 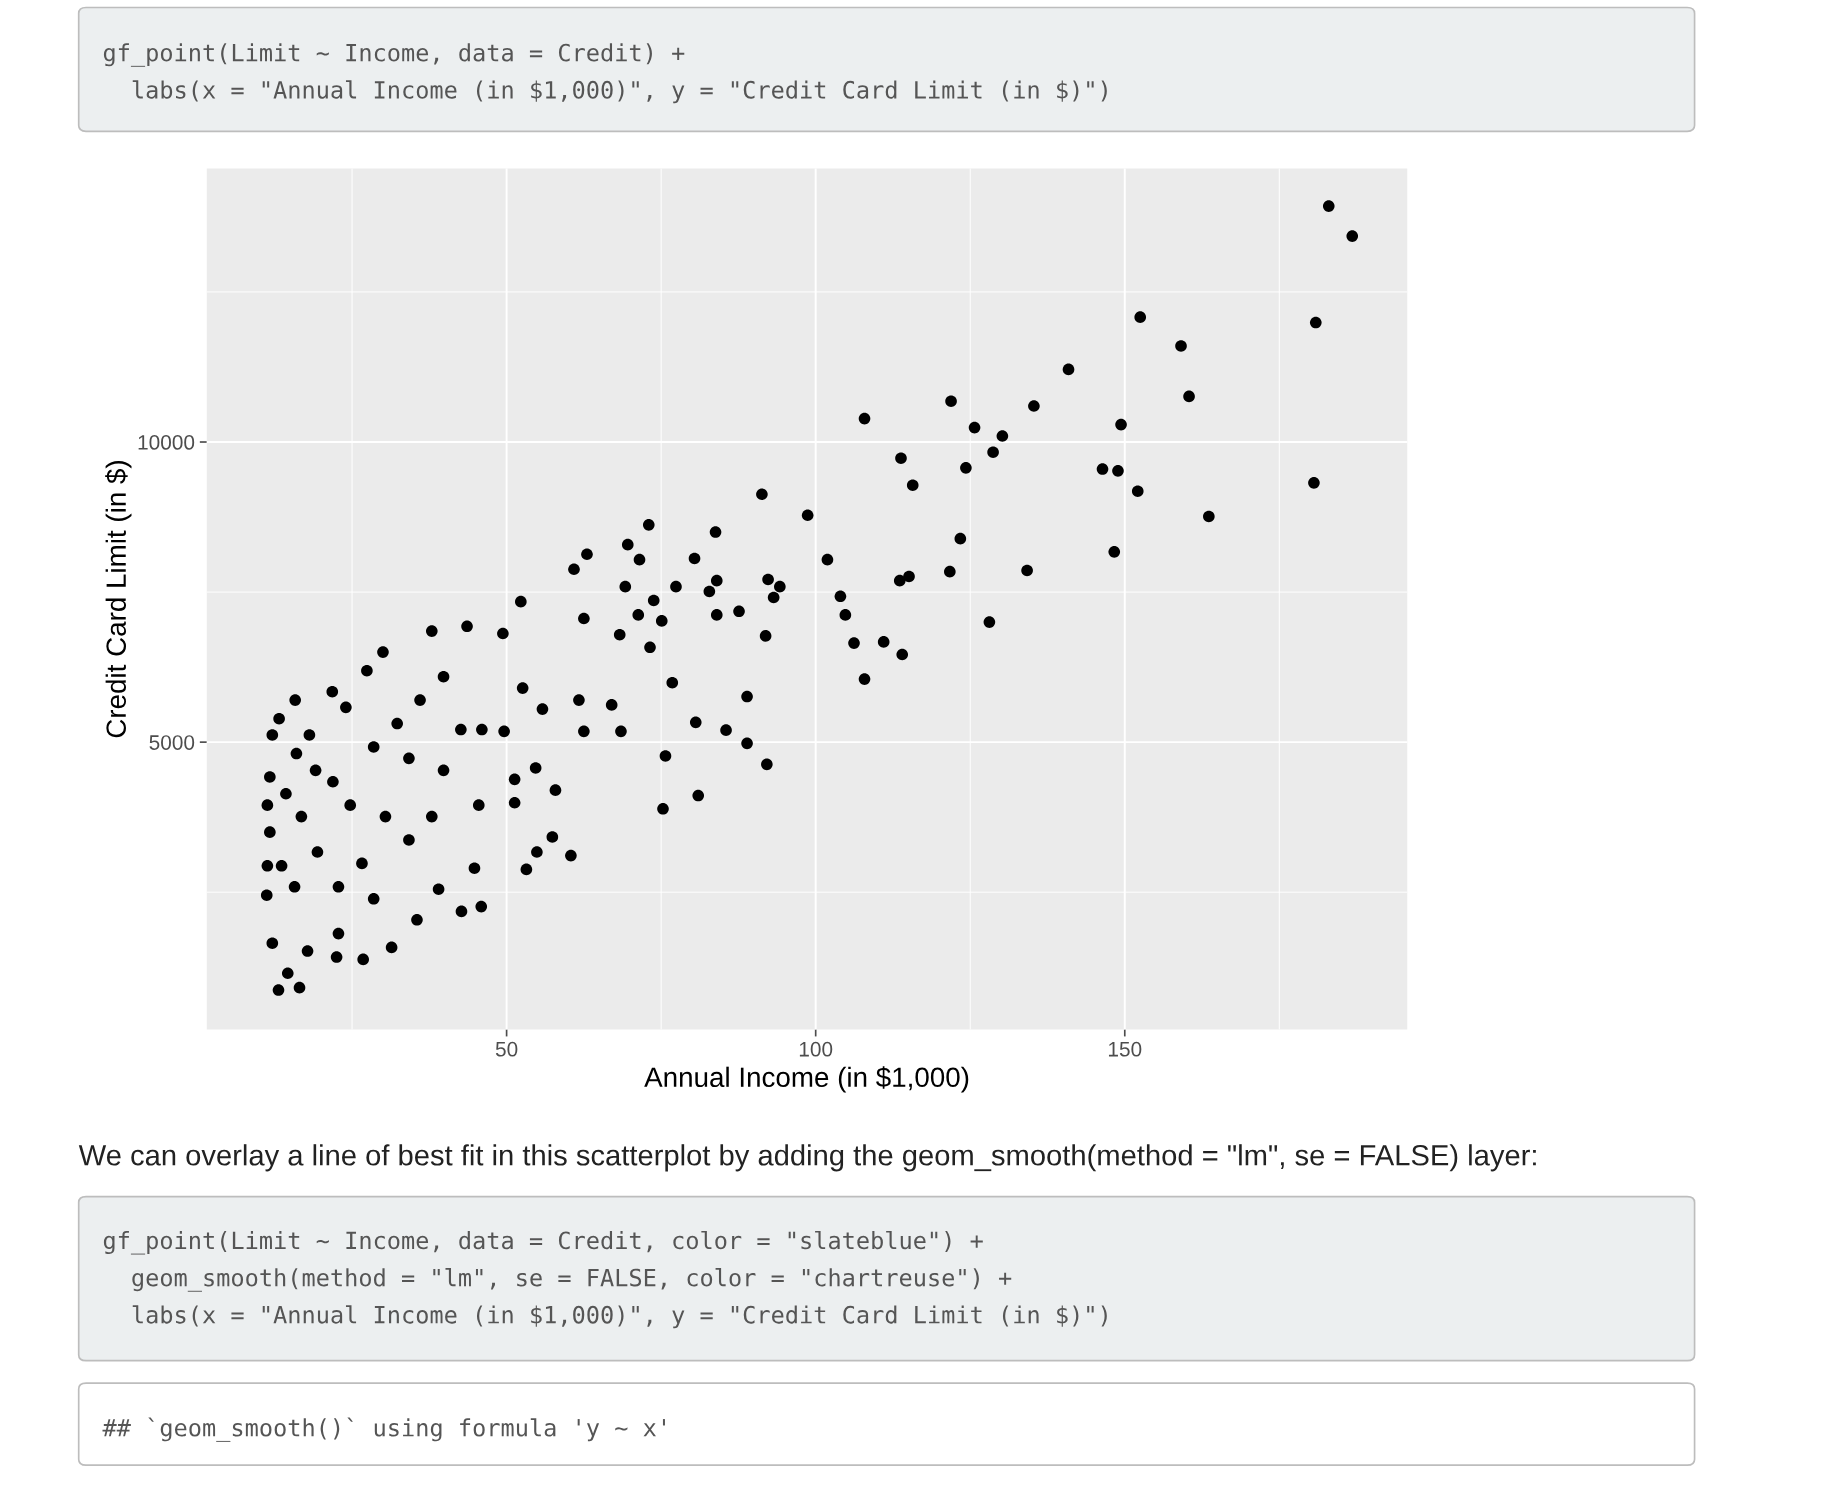 What do you see at coordinates (807, 1158) in the screenshot?
I see `text: We can overlay a line of best fit in this scatterplot by adding the geom_smooth(method = "lm", se = FALSE) layer:` at bounding box center [807, 1158].